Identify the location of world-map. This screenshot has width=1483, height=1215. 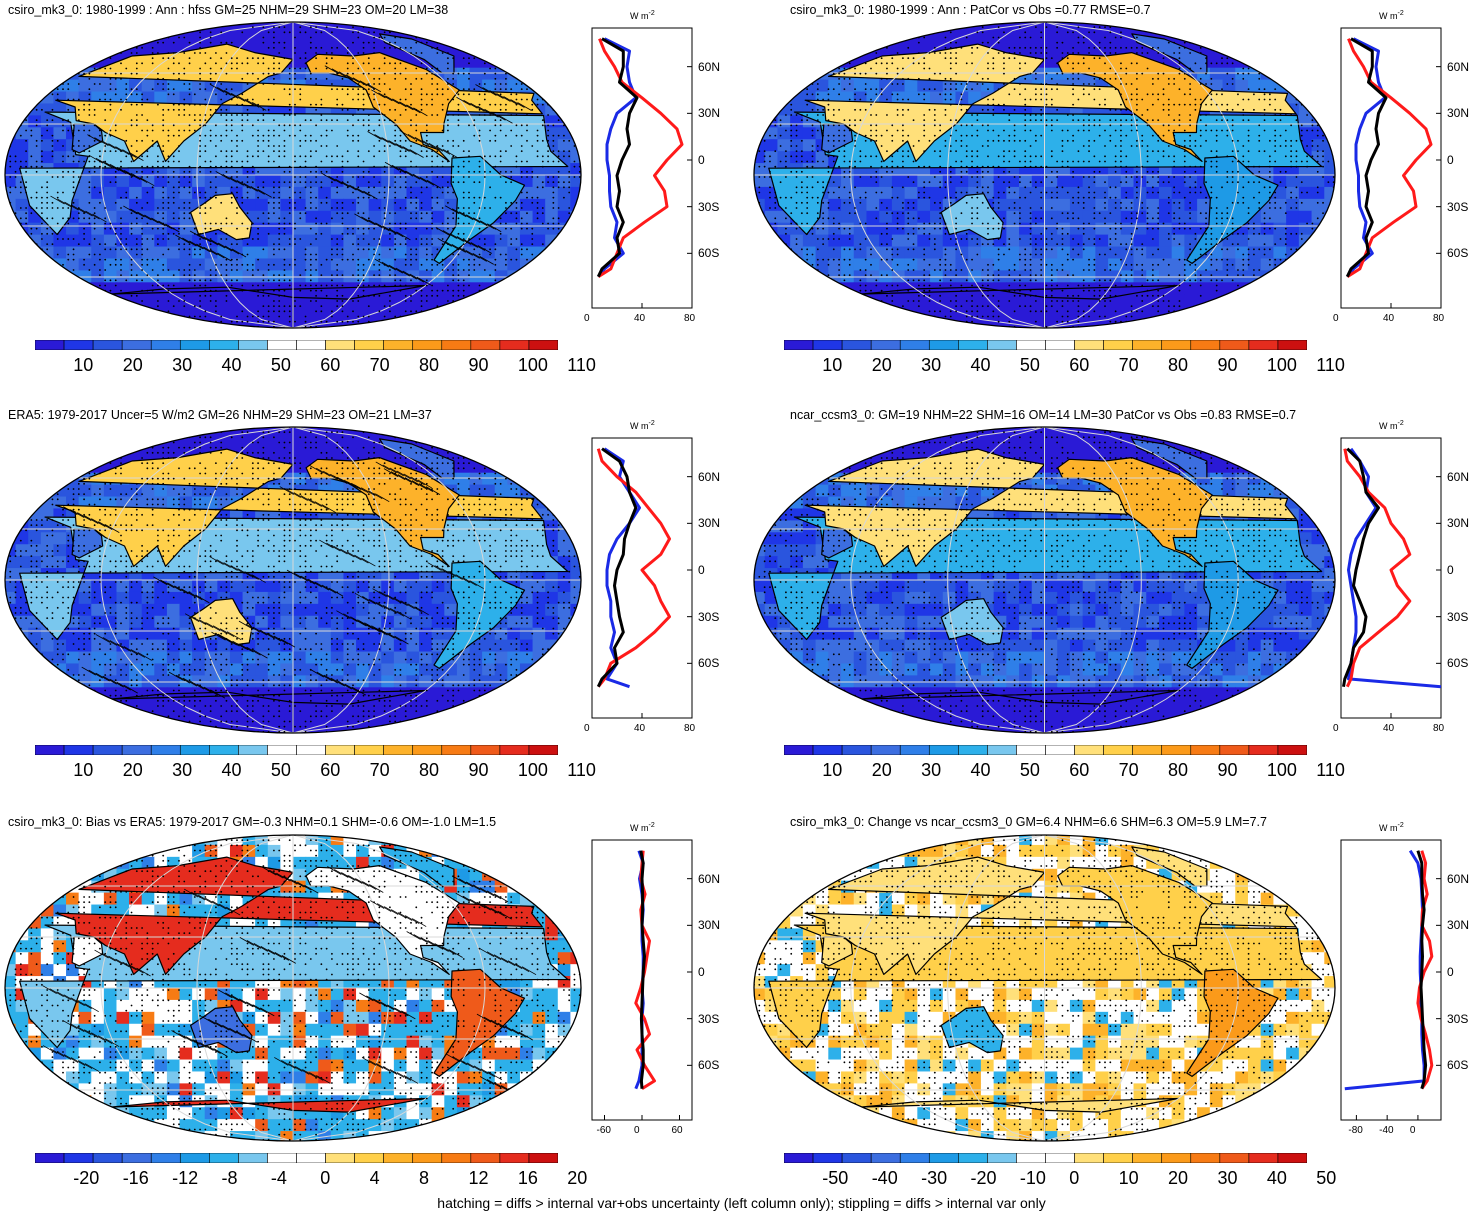
(293, 175).